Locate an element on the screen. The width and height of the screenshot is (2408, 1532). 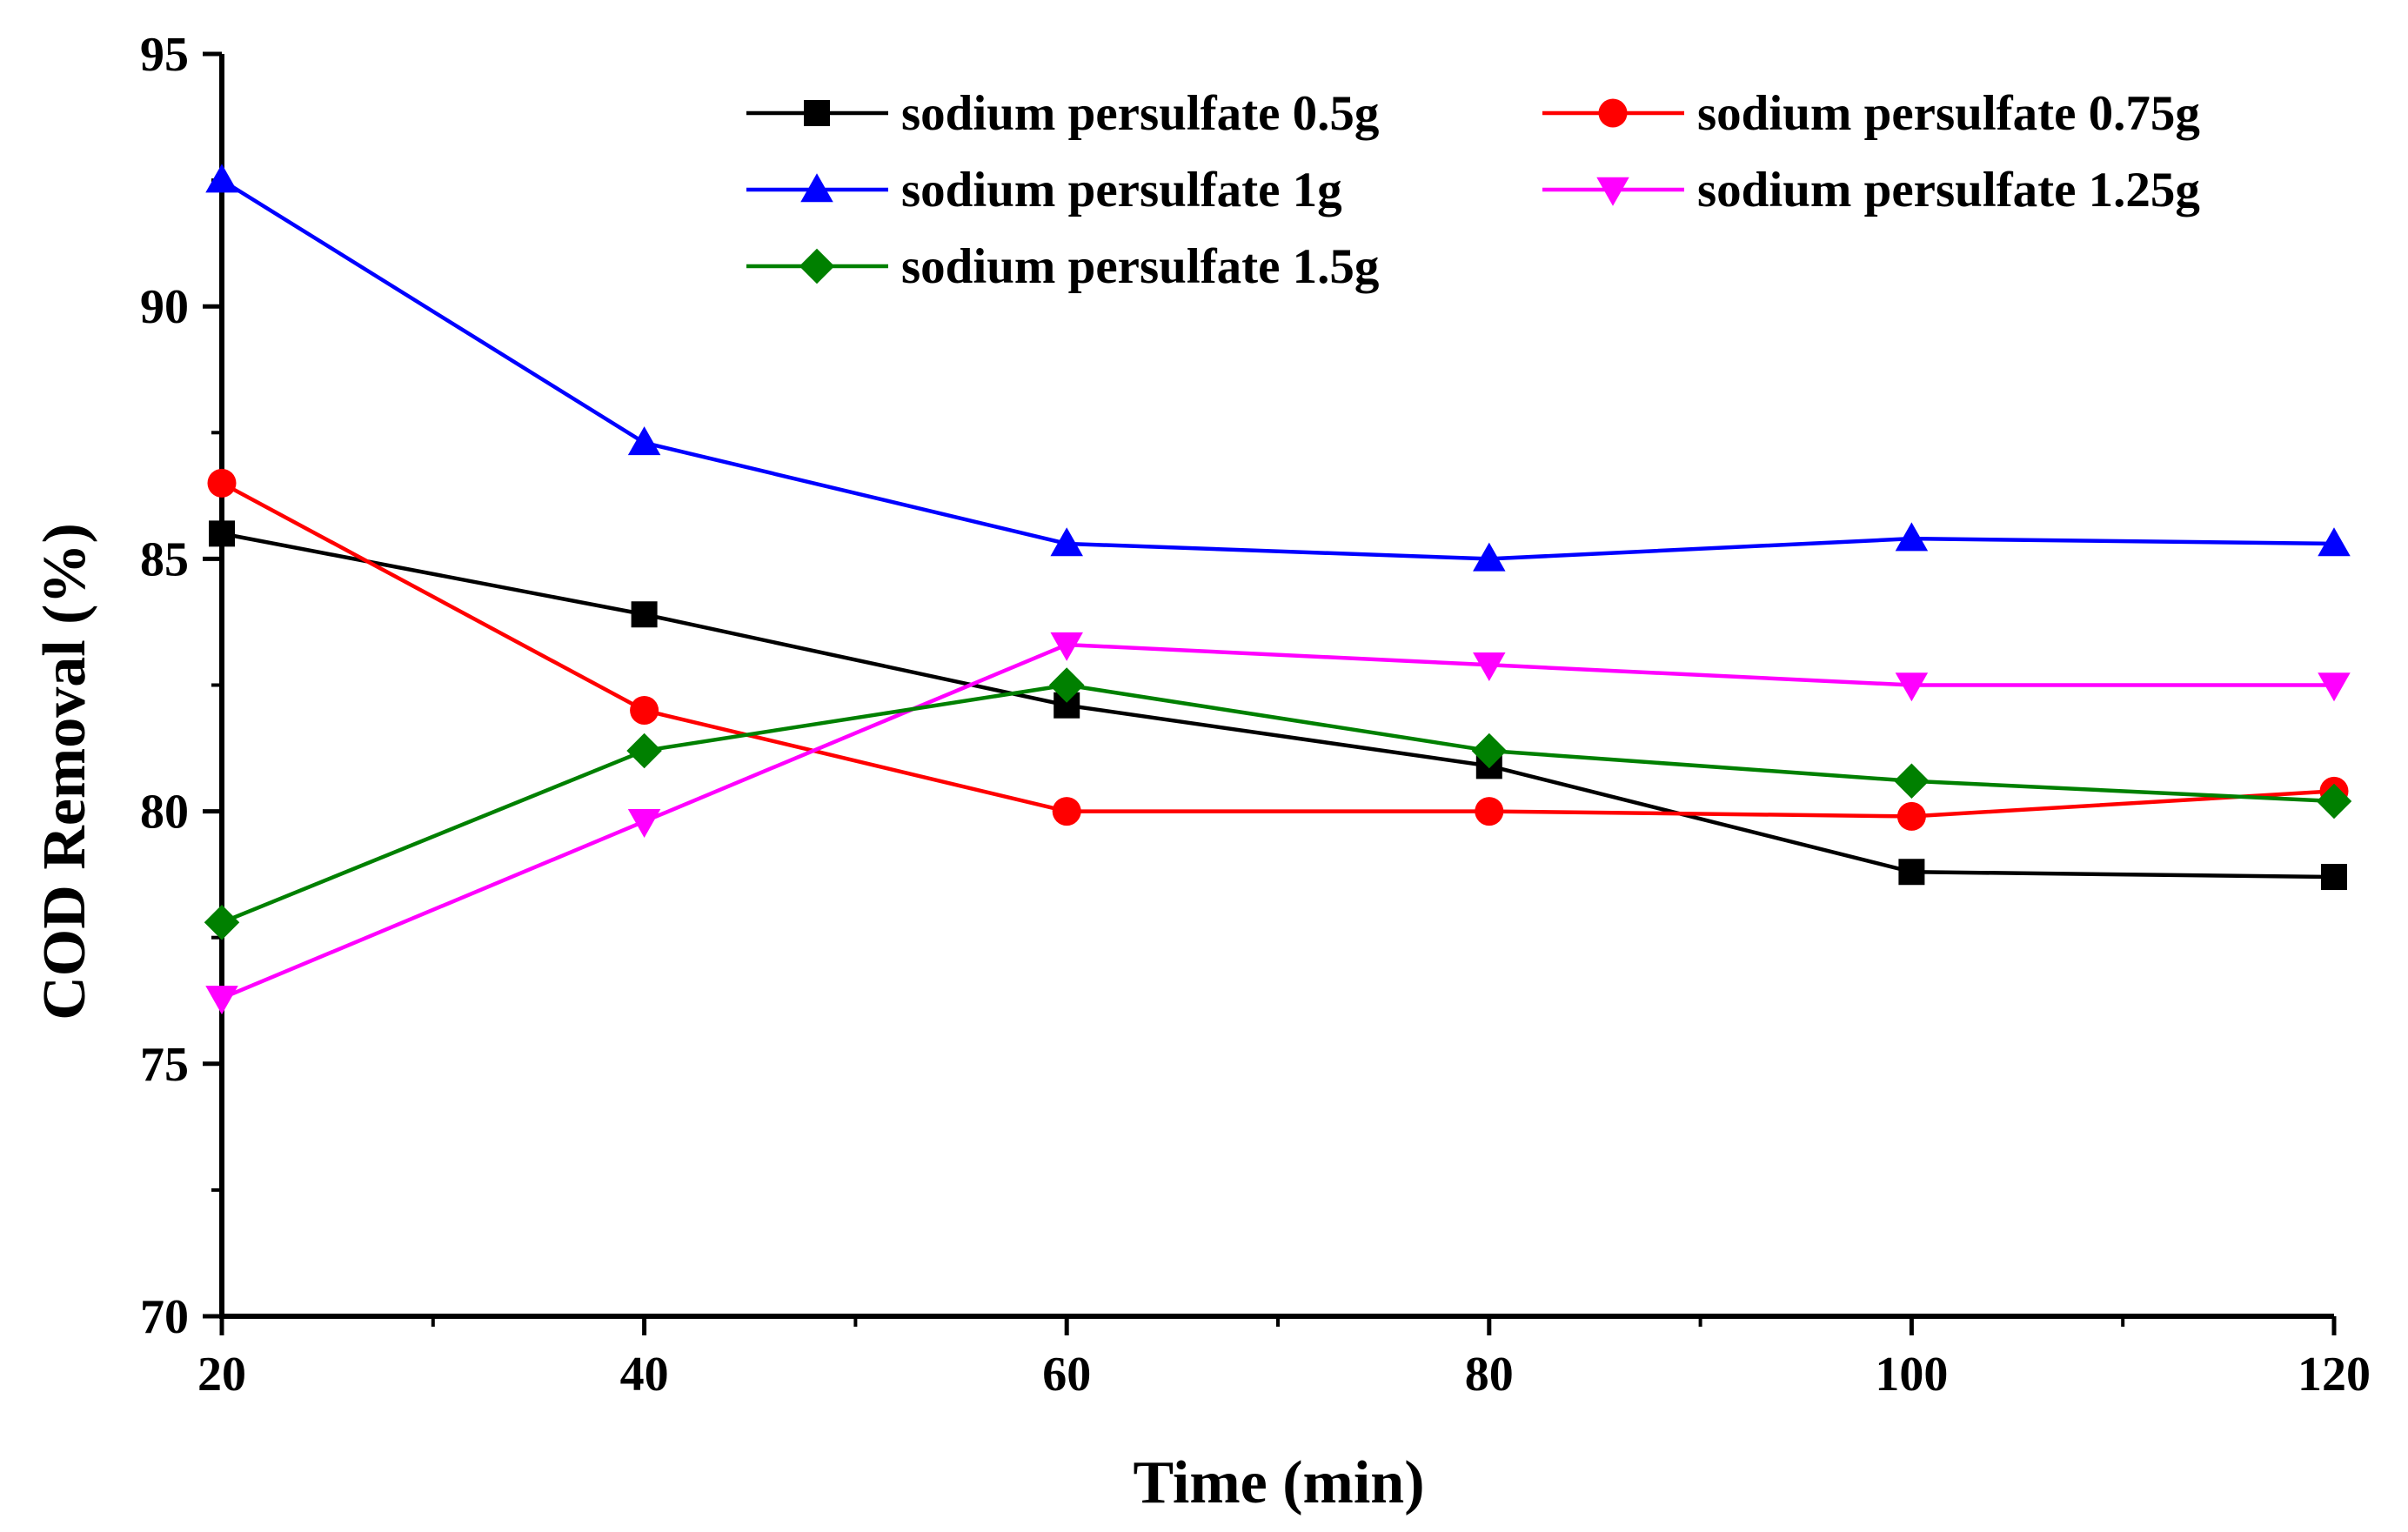
legend-item: sodium persulfate 1g is located at coordinates (1044, 190).